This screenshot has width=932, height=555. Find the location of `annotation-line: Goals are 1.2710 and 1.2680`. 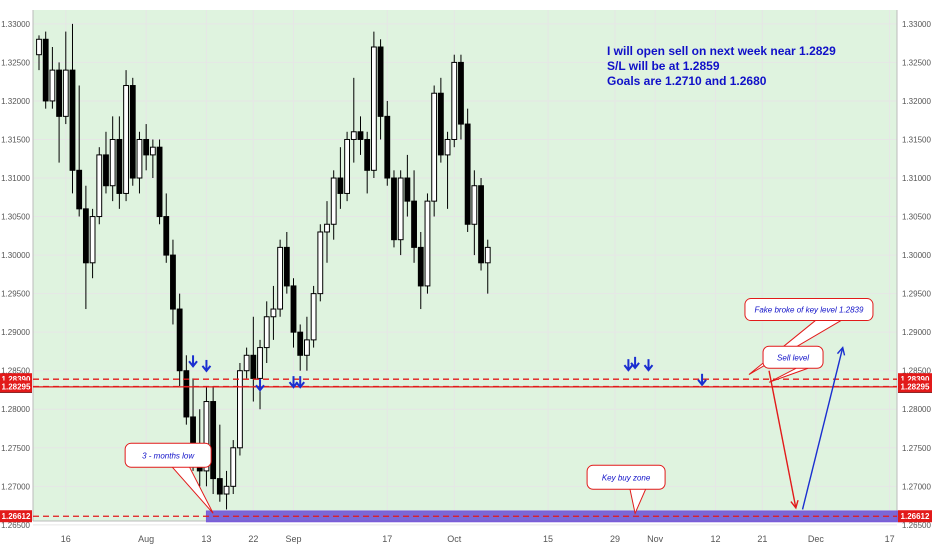

annotation-line: Goals are 1.2710 and 1.2680 is located at coordinates (687, 81).